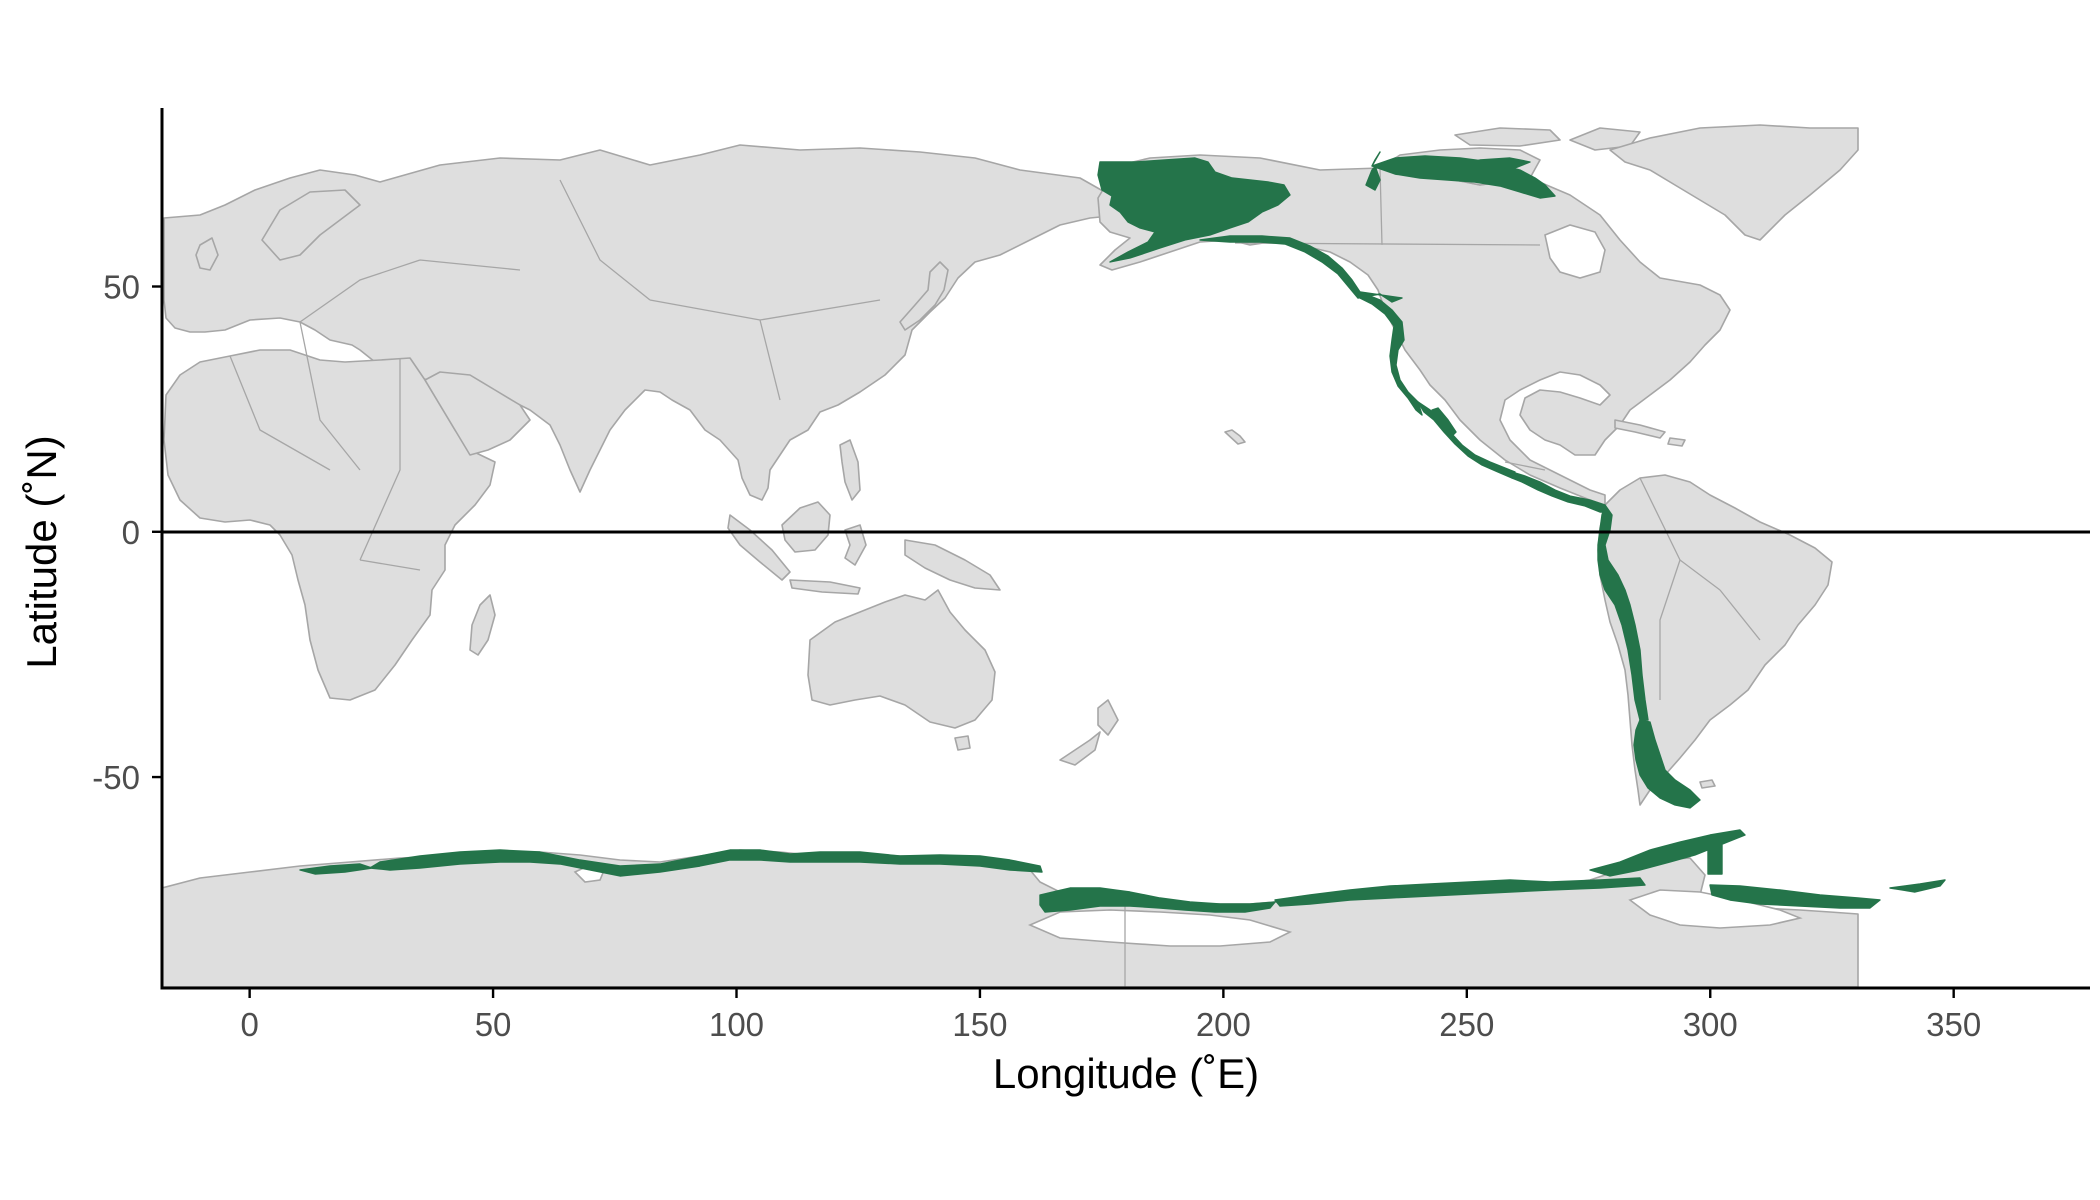 The height and width of the screenshot is (1200, 2100). I want to click on ice-shelf-weddell, so click(1715, 909).